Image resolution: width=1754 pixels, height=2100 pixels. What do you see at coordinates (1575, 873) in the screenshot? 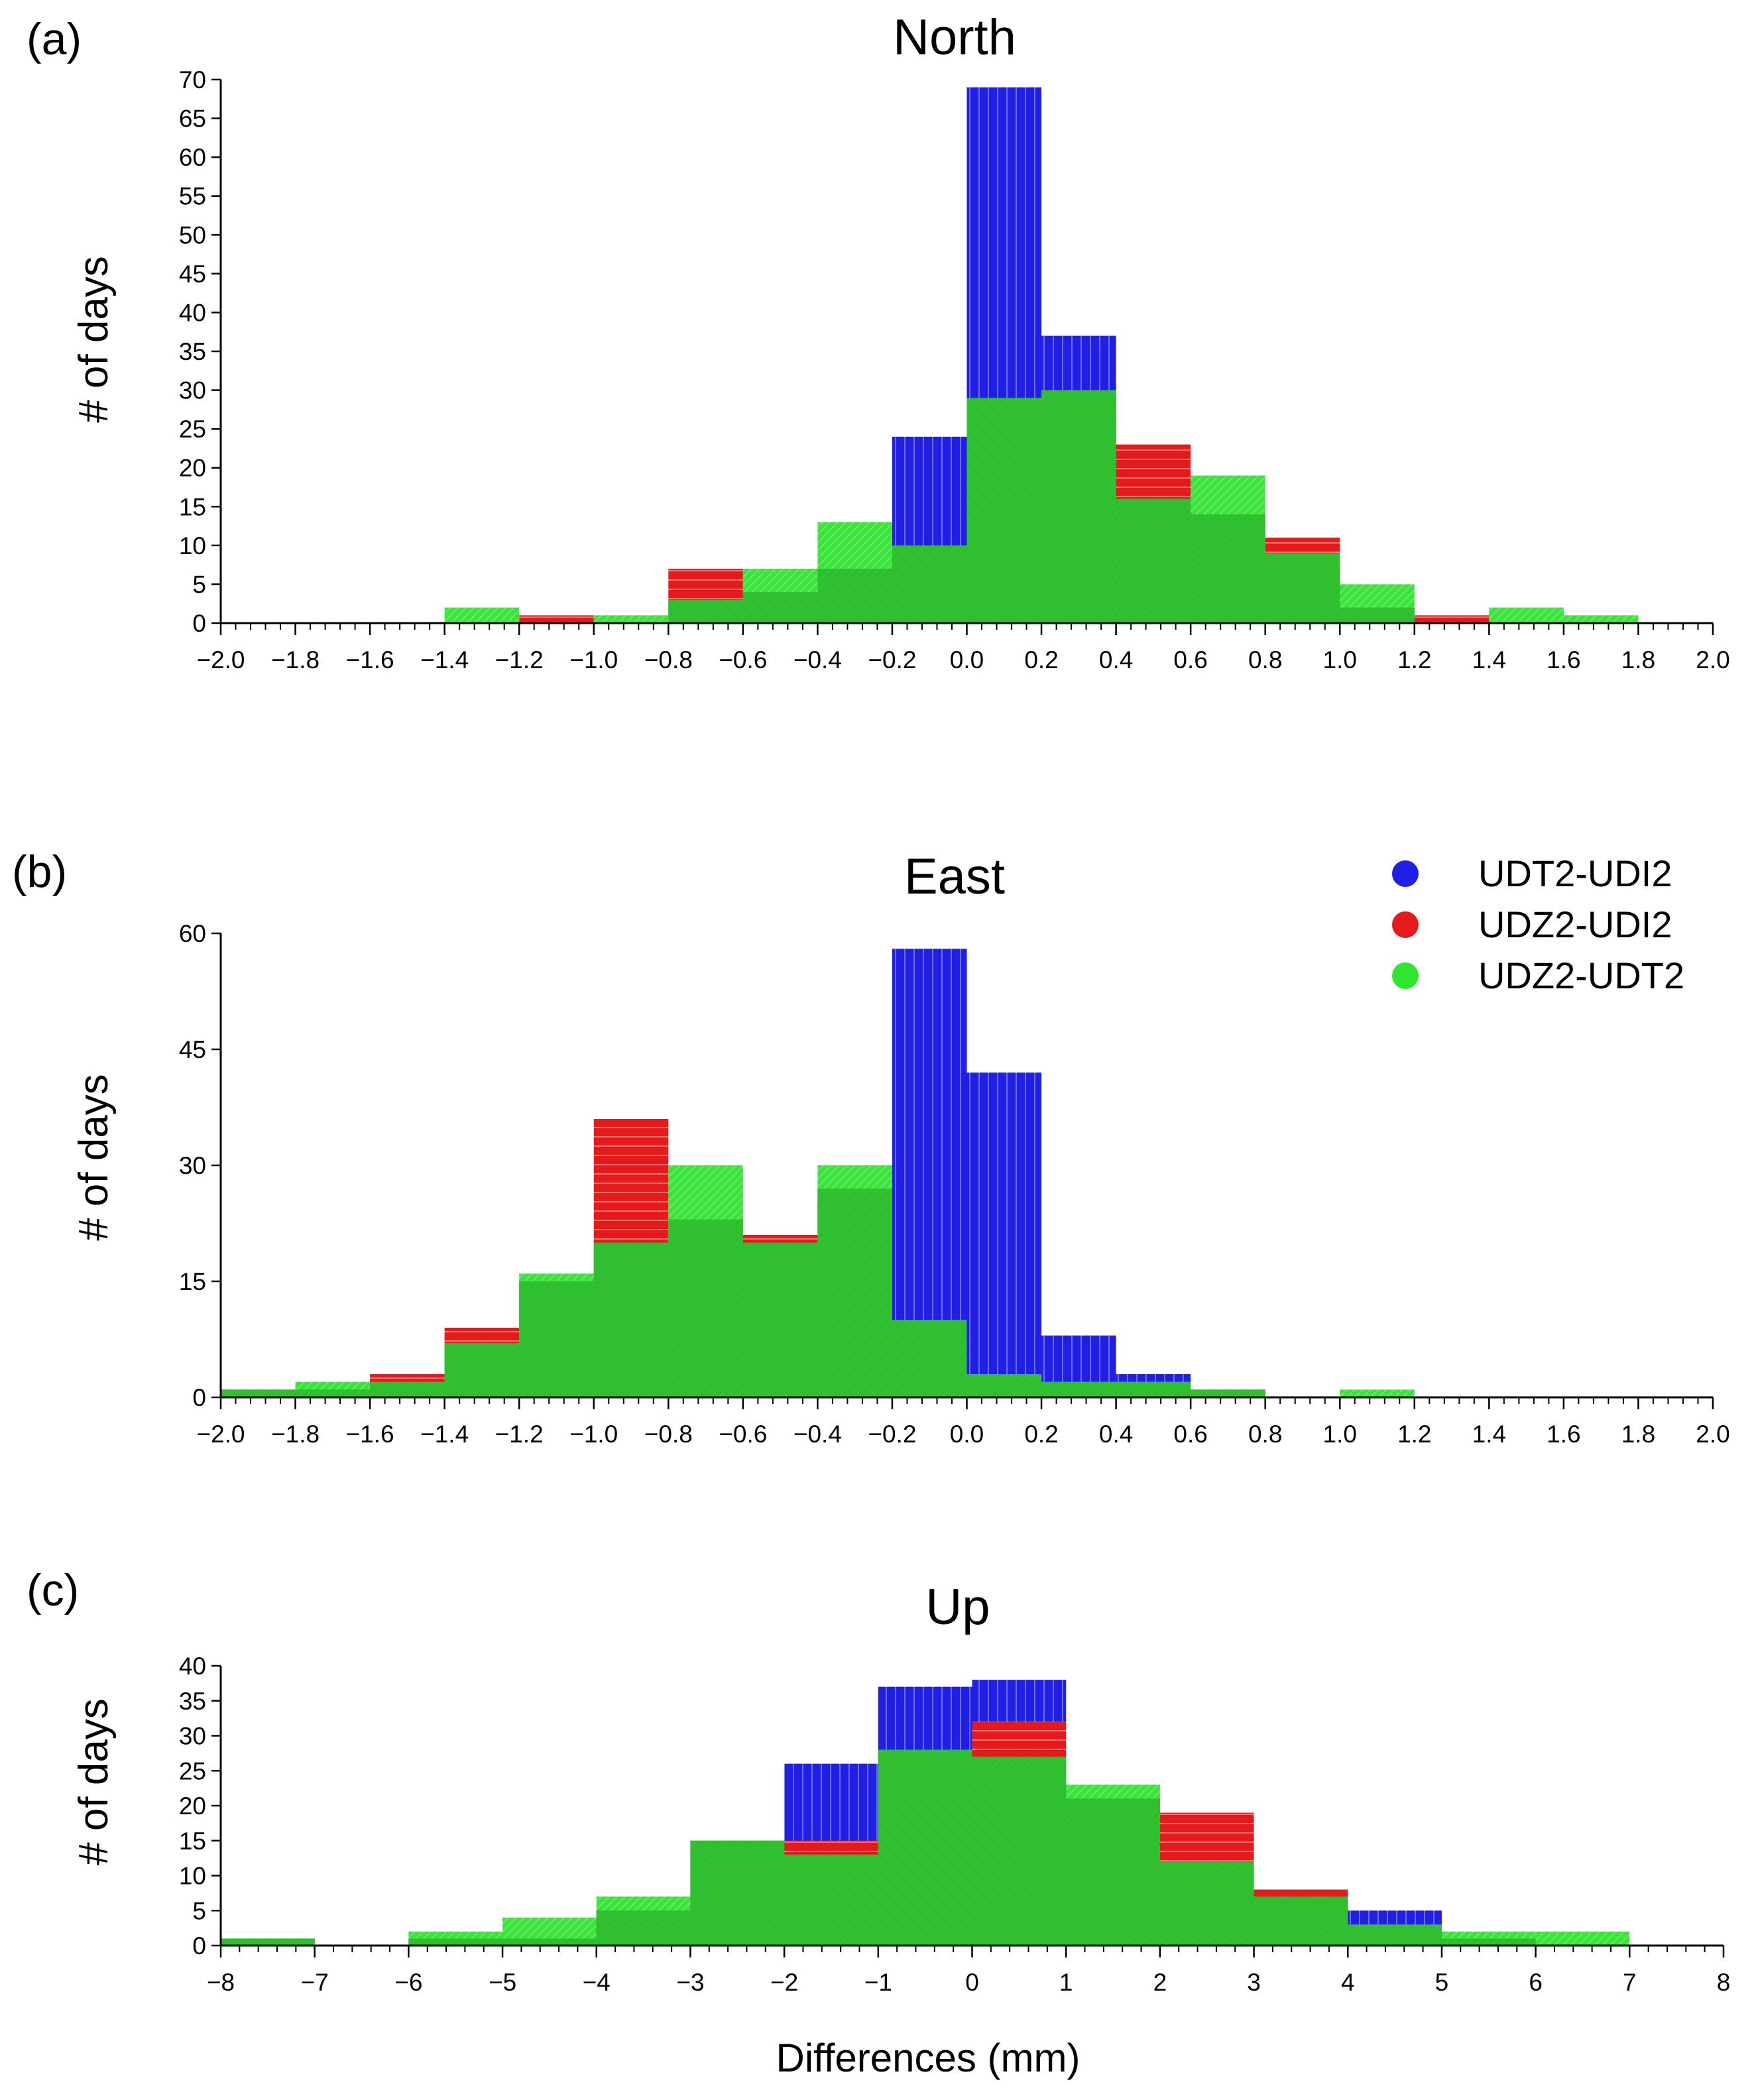
I see `legend-label-udt2-udi2: UDT2-UDI2` at bounding box center [1575, 873].